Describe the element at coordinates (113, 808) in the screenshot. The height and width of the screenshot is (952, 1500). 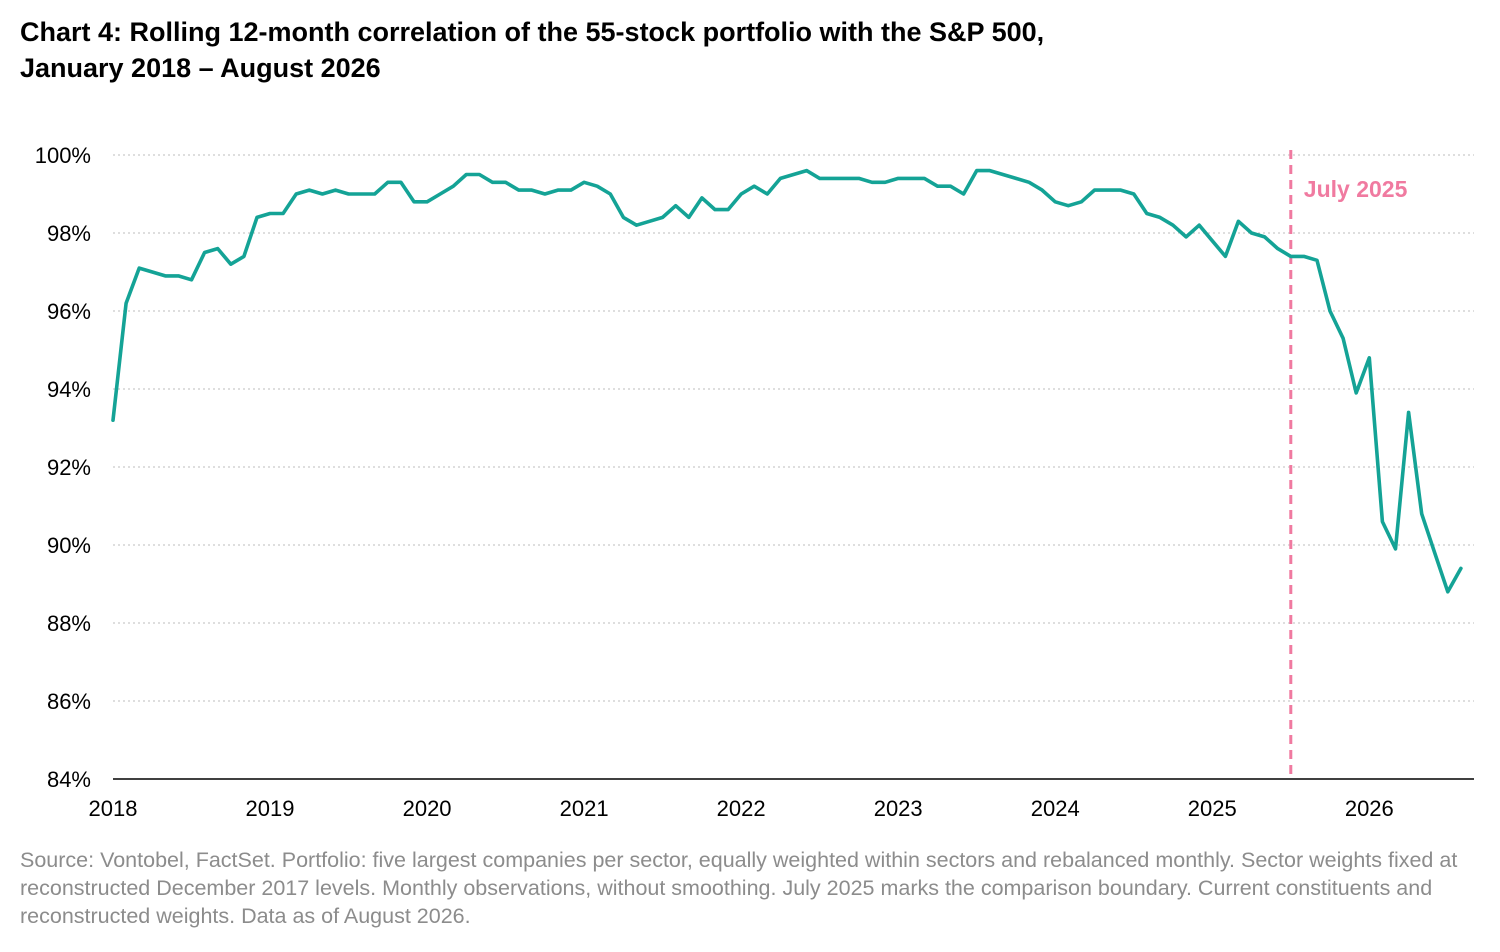
I see `x-tick-label: 2018` at that location.